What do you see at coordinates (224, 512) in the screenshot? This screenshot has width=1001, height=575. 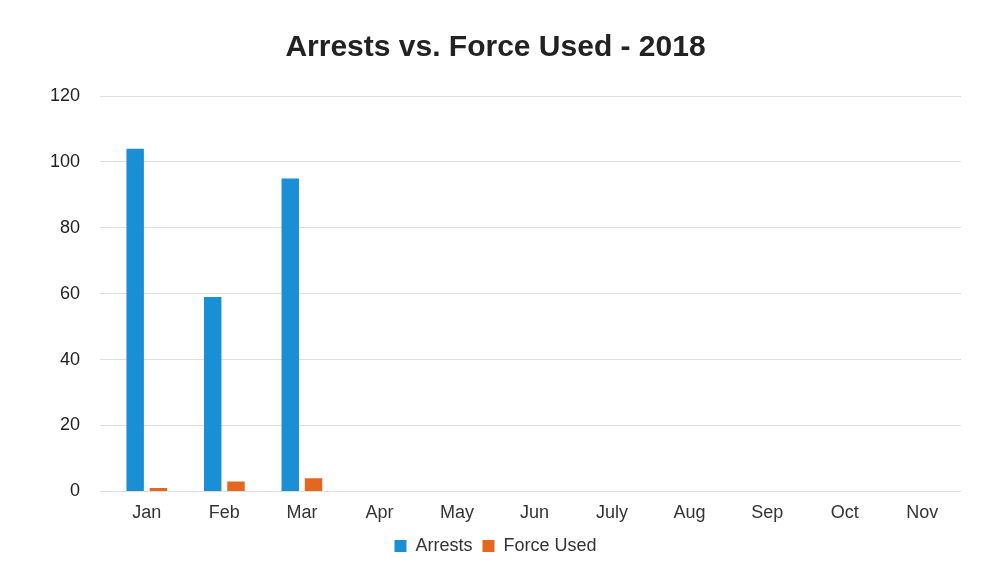 I see `x-tick-label: Feb` at bounding box center [224, 512].